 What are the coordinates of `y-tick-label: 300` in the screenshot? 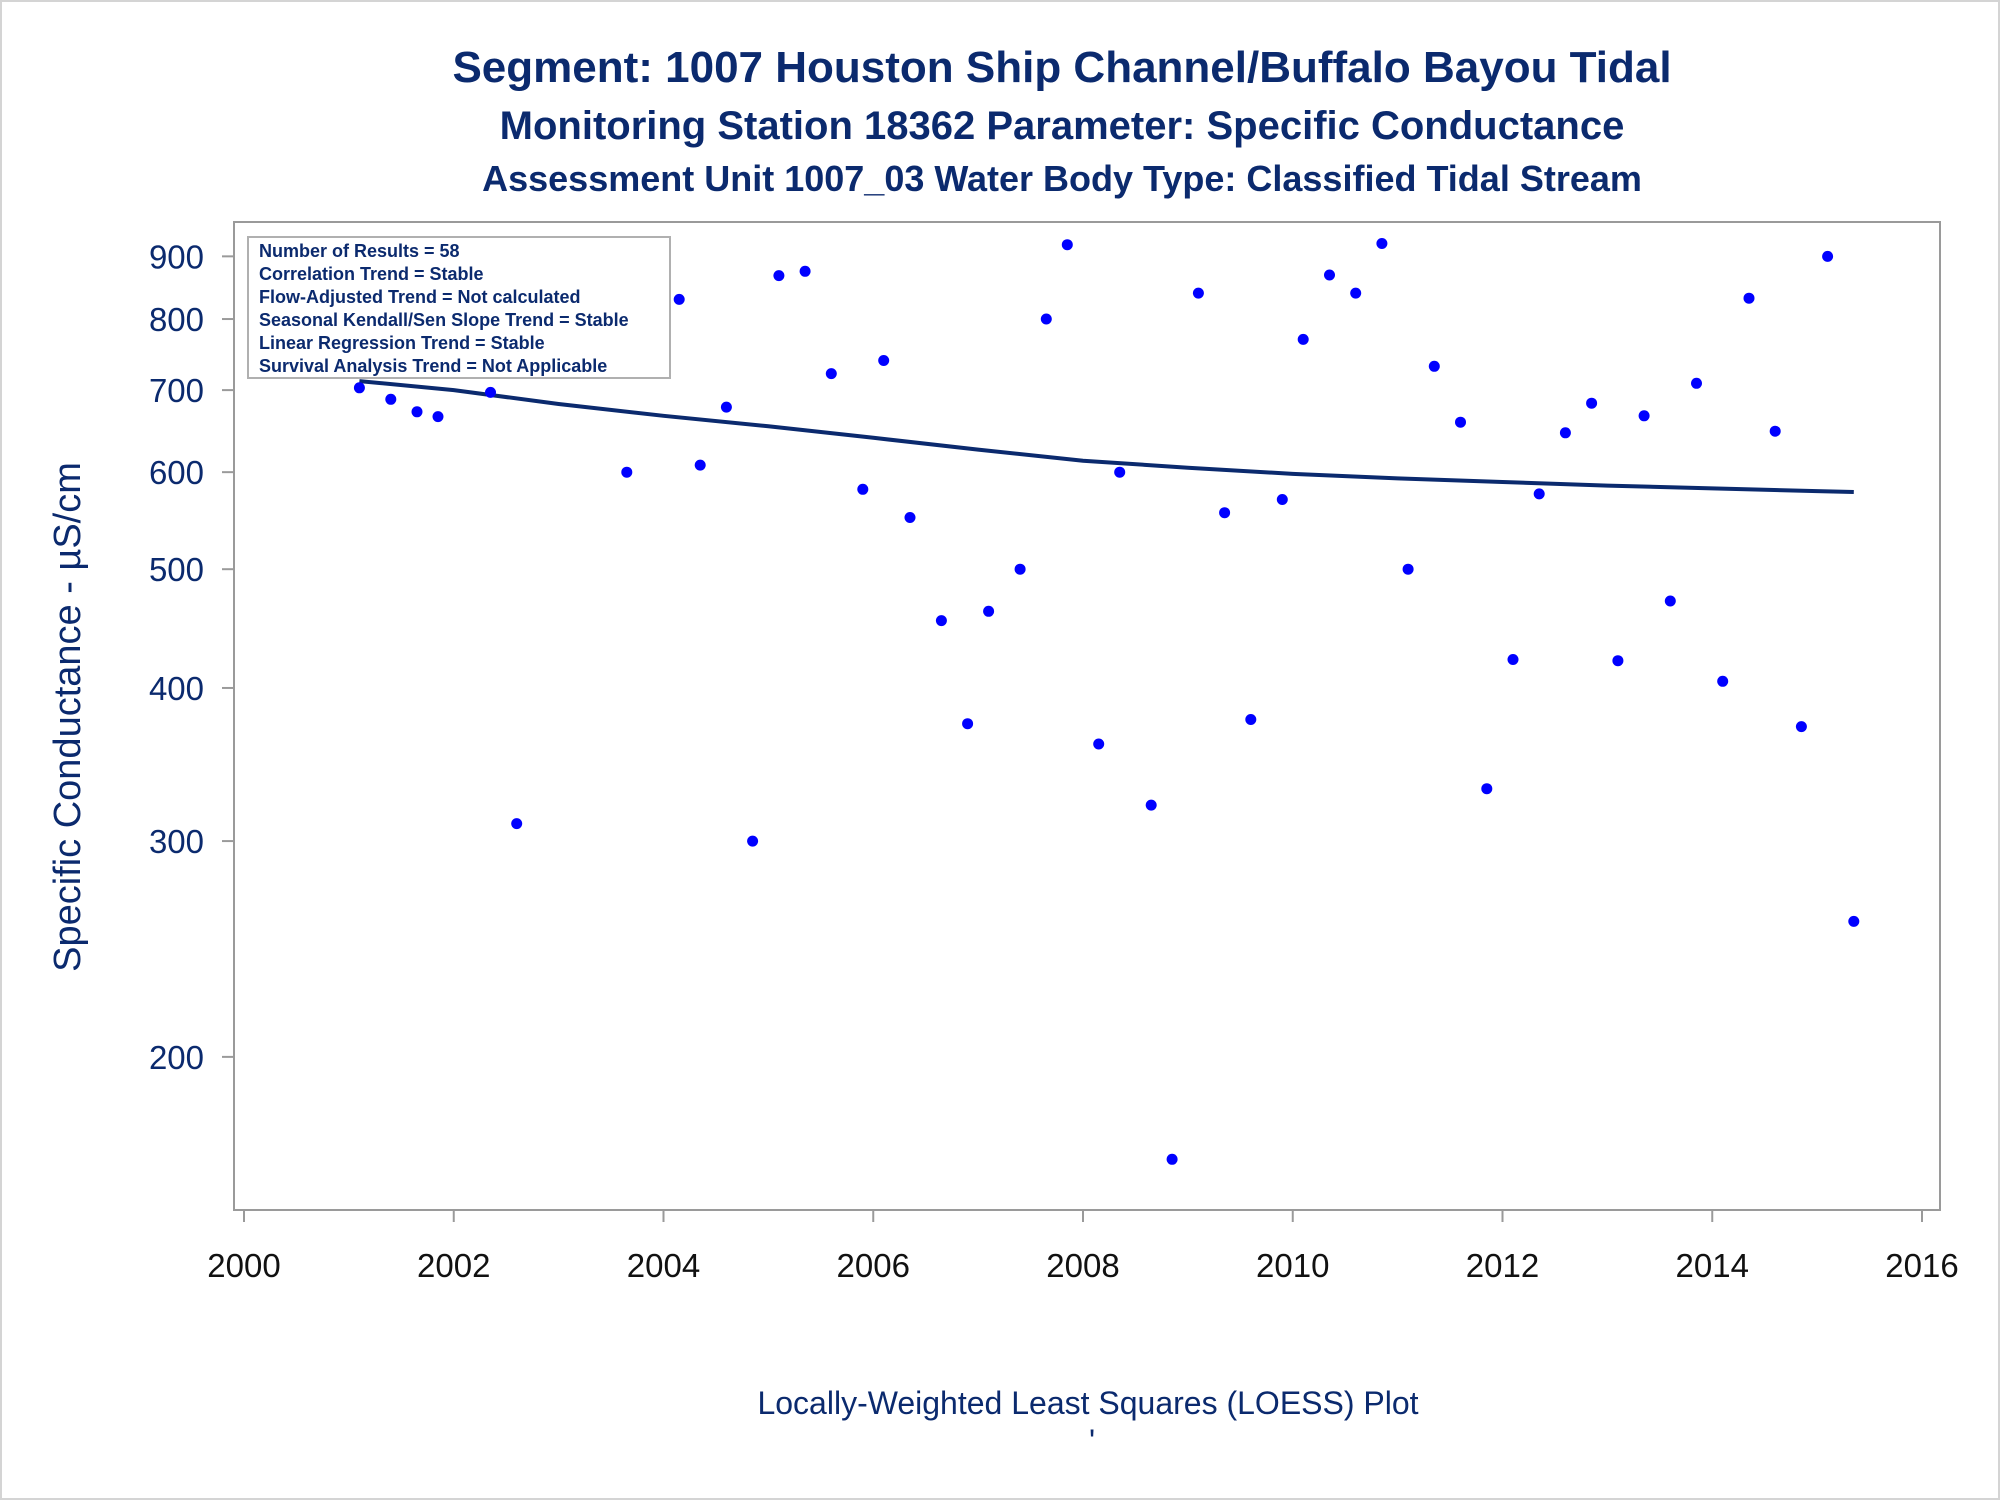 It's located at (176, 841).